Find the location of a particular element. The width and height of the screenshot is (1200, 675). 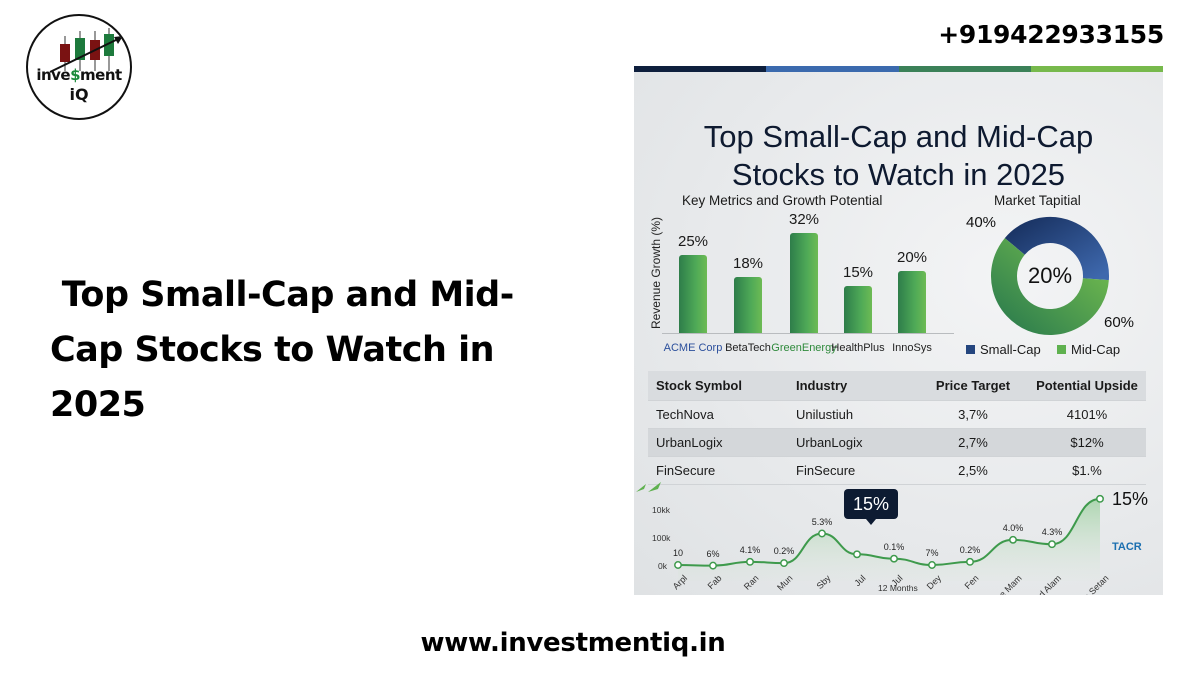

cell-upside: 4101% is located at coordinates (1087, 414).